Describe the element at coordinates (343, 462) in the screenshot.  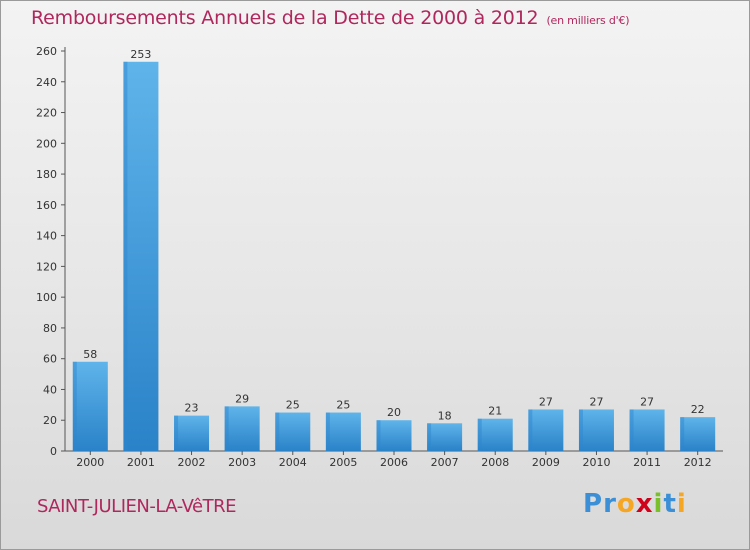
I see `x-tick-label: 2005` at that location.